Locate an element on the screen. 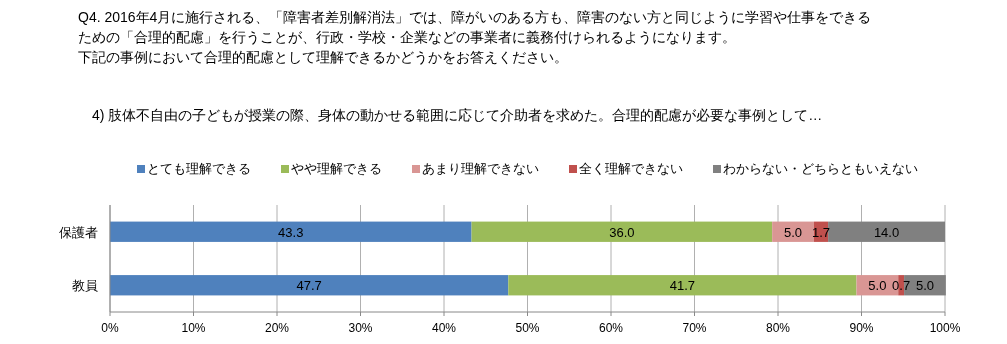 This screenshot has width=1007, height=344. x-tick-label: 10% is located at coordinates (193, 328).